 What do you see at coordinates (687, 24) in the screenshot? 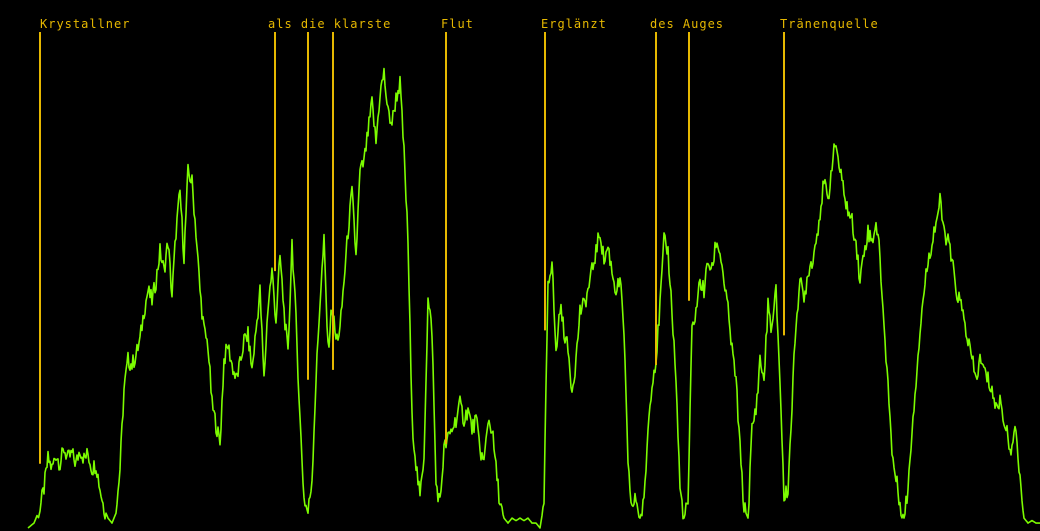
I see `word-label-4: des Auges` at bounding box center [687, 24].